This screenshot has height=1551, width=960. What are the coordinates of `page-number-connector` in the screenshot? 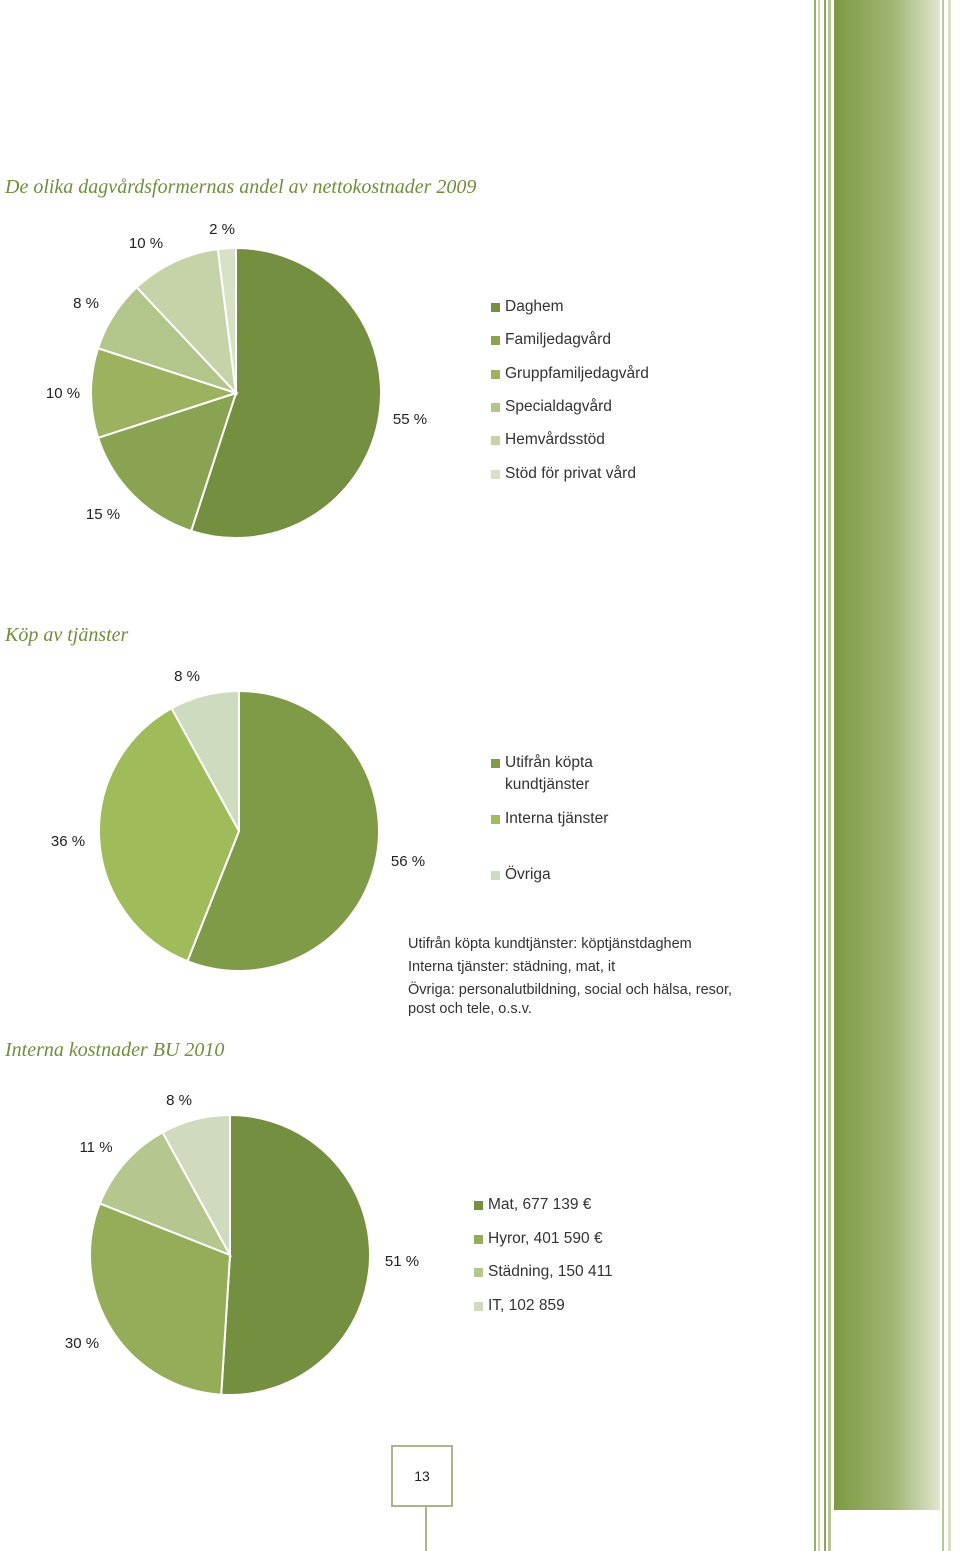 It's located at (426, 1529).